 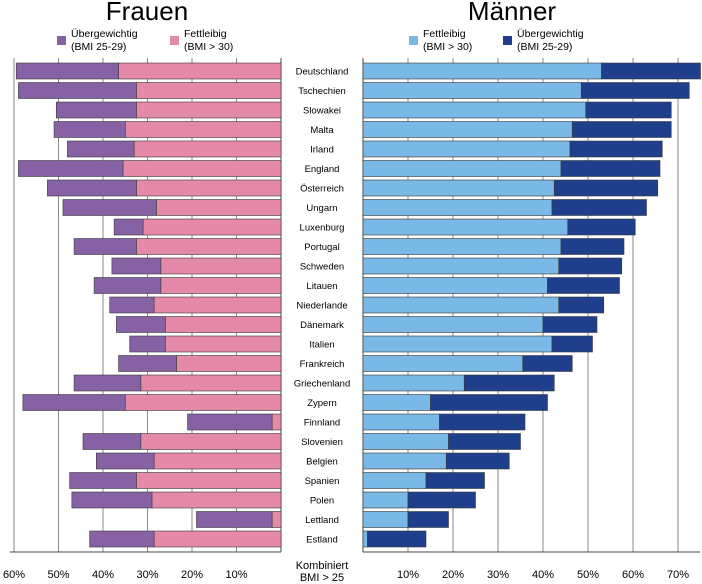 What do you see at coordinates (321, 208) in the screenshot?
I see `country-label-ungarn: Ungarn` at bounding box center [321, 208].